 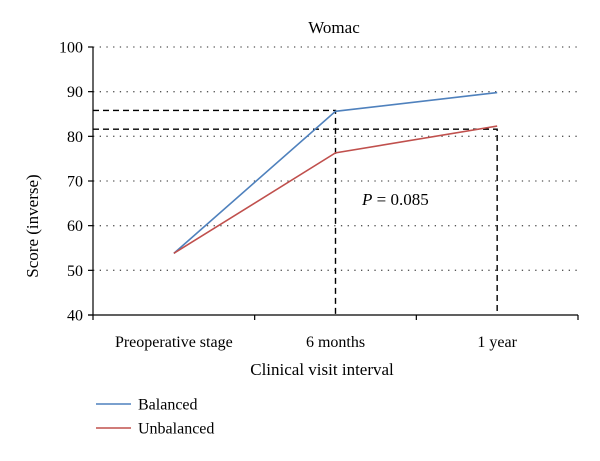 I want to click on chart-title: Womac, so click(x=334, y=27).